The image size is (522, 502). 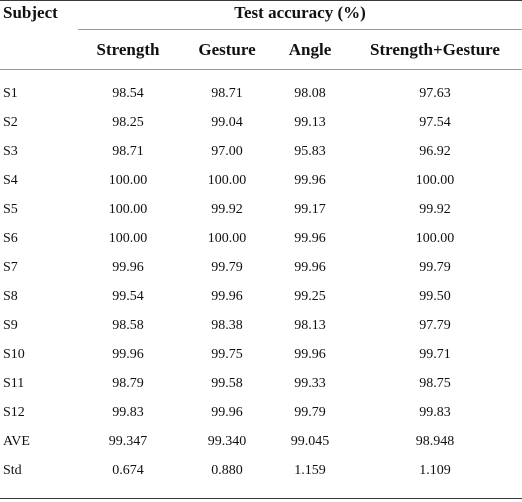 I want to click on value-cell: 98.08, so click(x=310, y=93).